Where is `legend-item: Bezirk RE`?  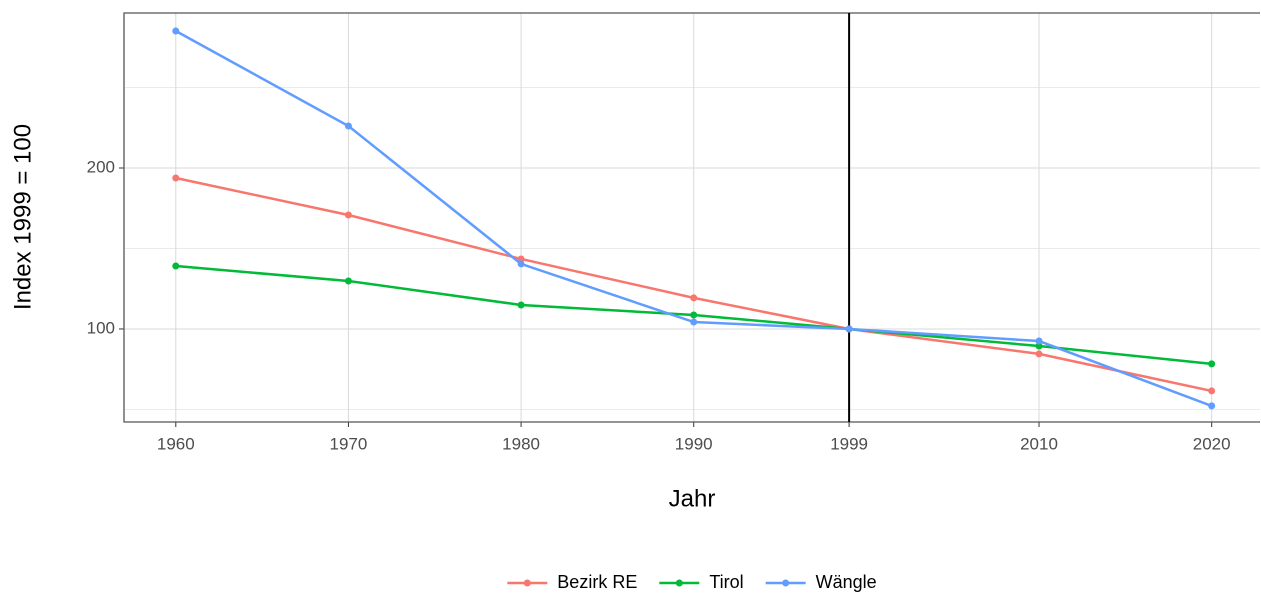
legend-item: Bezirk RE is located at coordinates (572, 582).